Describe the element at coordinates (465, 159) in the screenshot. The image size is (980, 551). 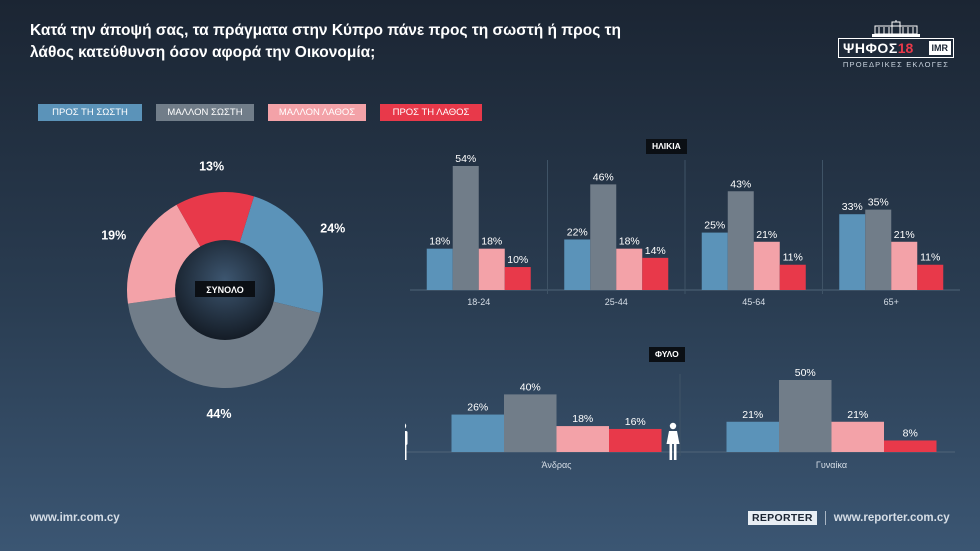
I see `bar-value-label: 54%` at that location.